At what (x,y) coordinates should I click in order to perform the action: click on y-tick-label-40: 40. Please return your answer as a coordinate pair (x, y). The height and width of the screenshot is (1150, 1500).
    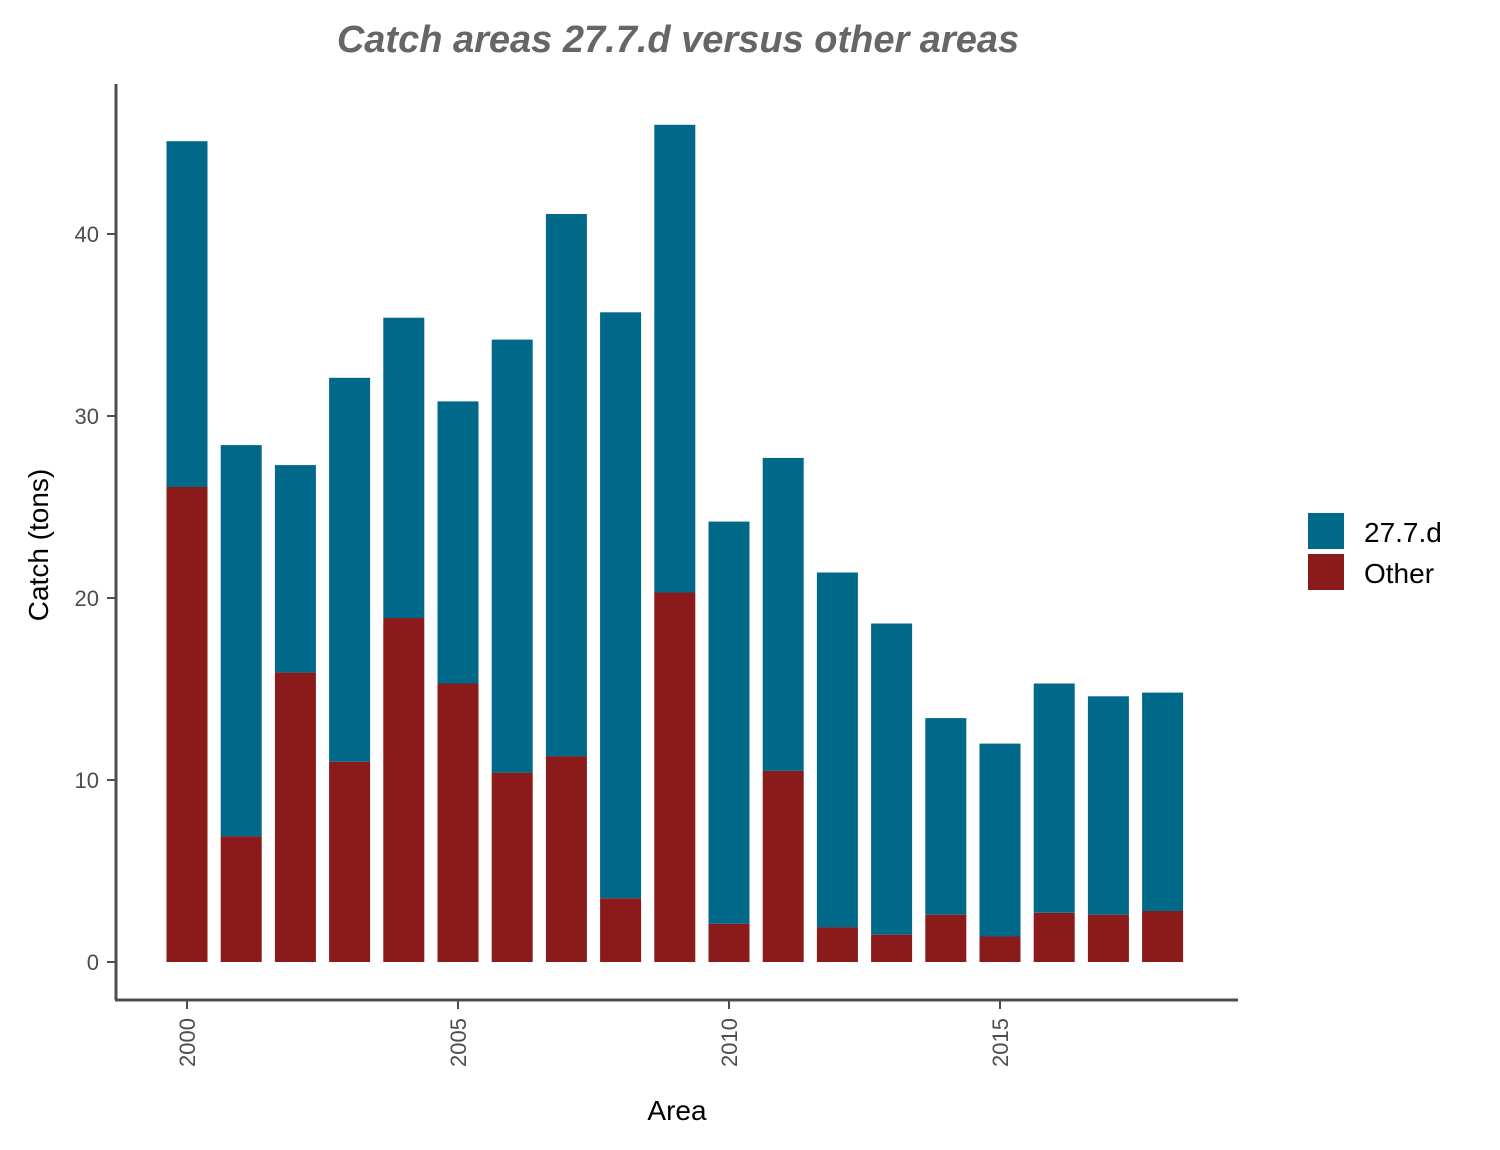
    Looking at the image, I should click on (87, 234).